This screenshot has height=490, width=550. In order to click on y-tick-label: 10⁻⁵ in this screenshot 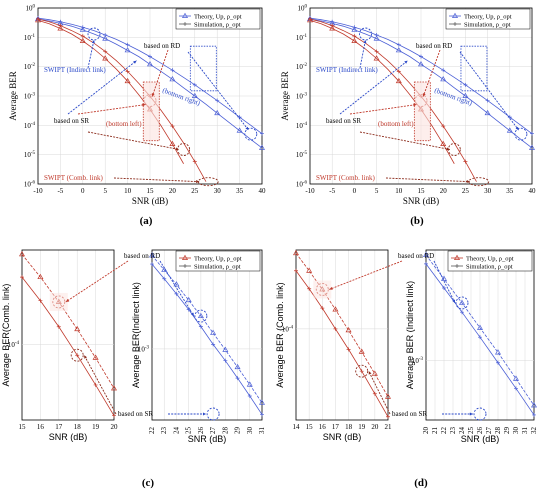, I will do `click(30, 155)`.